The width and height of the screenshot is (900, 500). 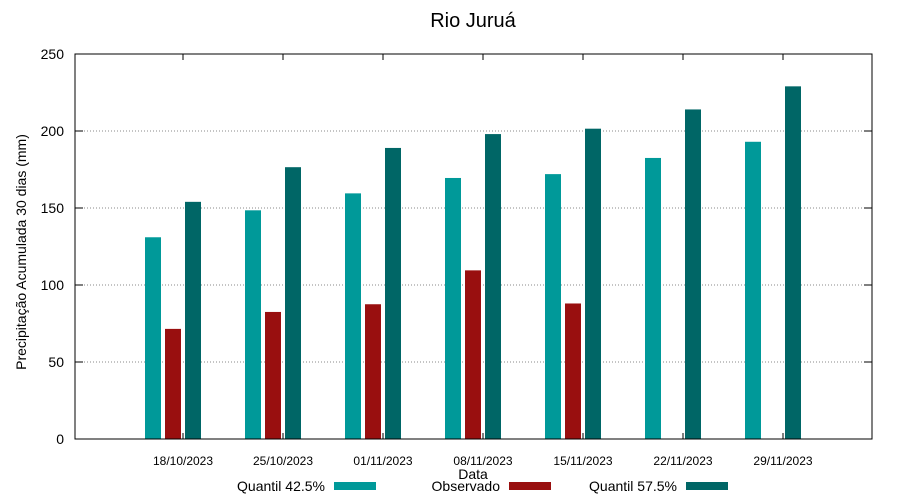 What do you see at coordinates (782, 461) in the screenshot?
I see `x-tick-label: 29/11/2023` at bounding box center [782, 461].